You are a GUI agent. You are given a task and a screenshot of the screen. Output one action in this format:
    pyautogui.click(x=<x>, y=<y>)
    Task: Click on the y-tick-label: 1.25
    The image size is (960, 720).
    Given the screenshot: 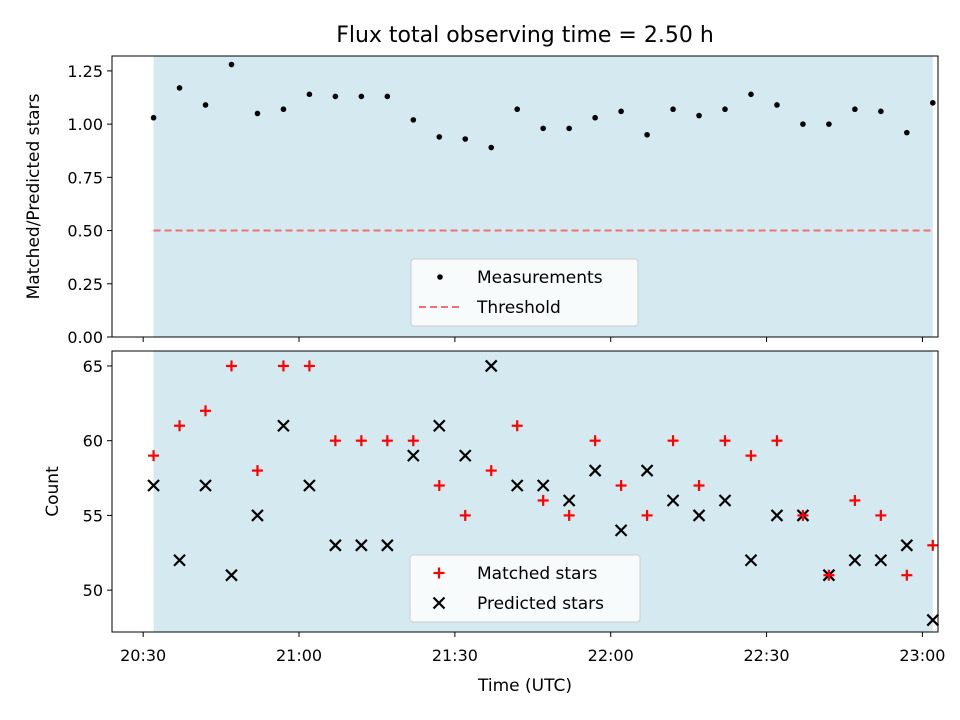 What is the action you would take?
    pyautogui.click(x=85, y=71)
    